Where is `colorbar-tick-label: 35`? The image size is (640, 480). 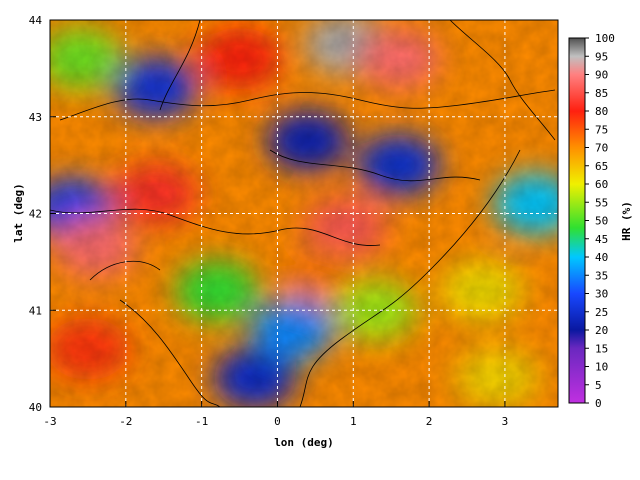 colorbar-tick-label: 35 is located at coordinates (601, 275).